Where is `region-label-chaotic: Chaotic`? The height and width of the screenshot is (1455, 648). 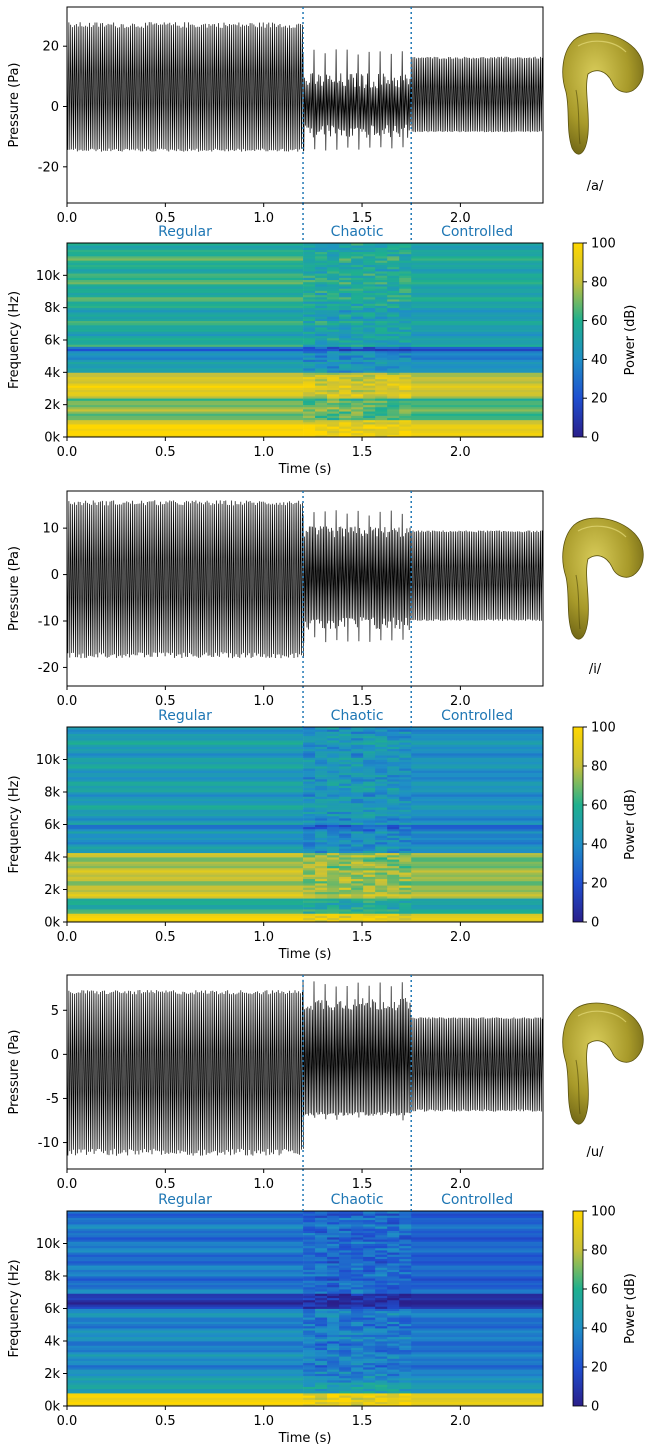
region-label-chaotic: Chaotic is located at coordinates (357, 232).